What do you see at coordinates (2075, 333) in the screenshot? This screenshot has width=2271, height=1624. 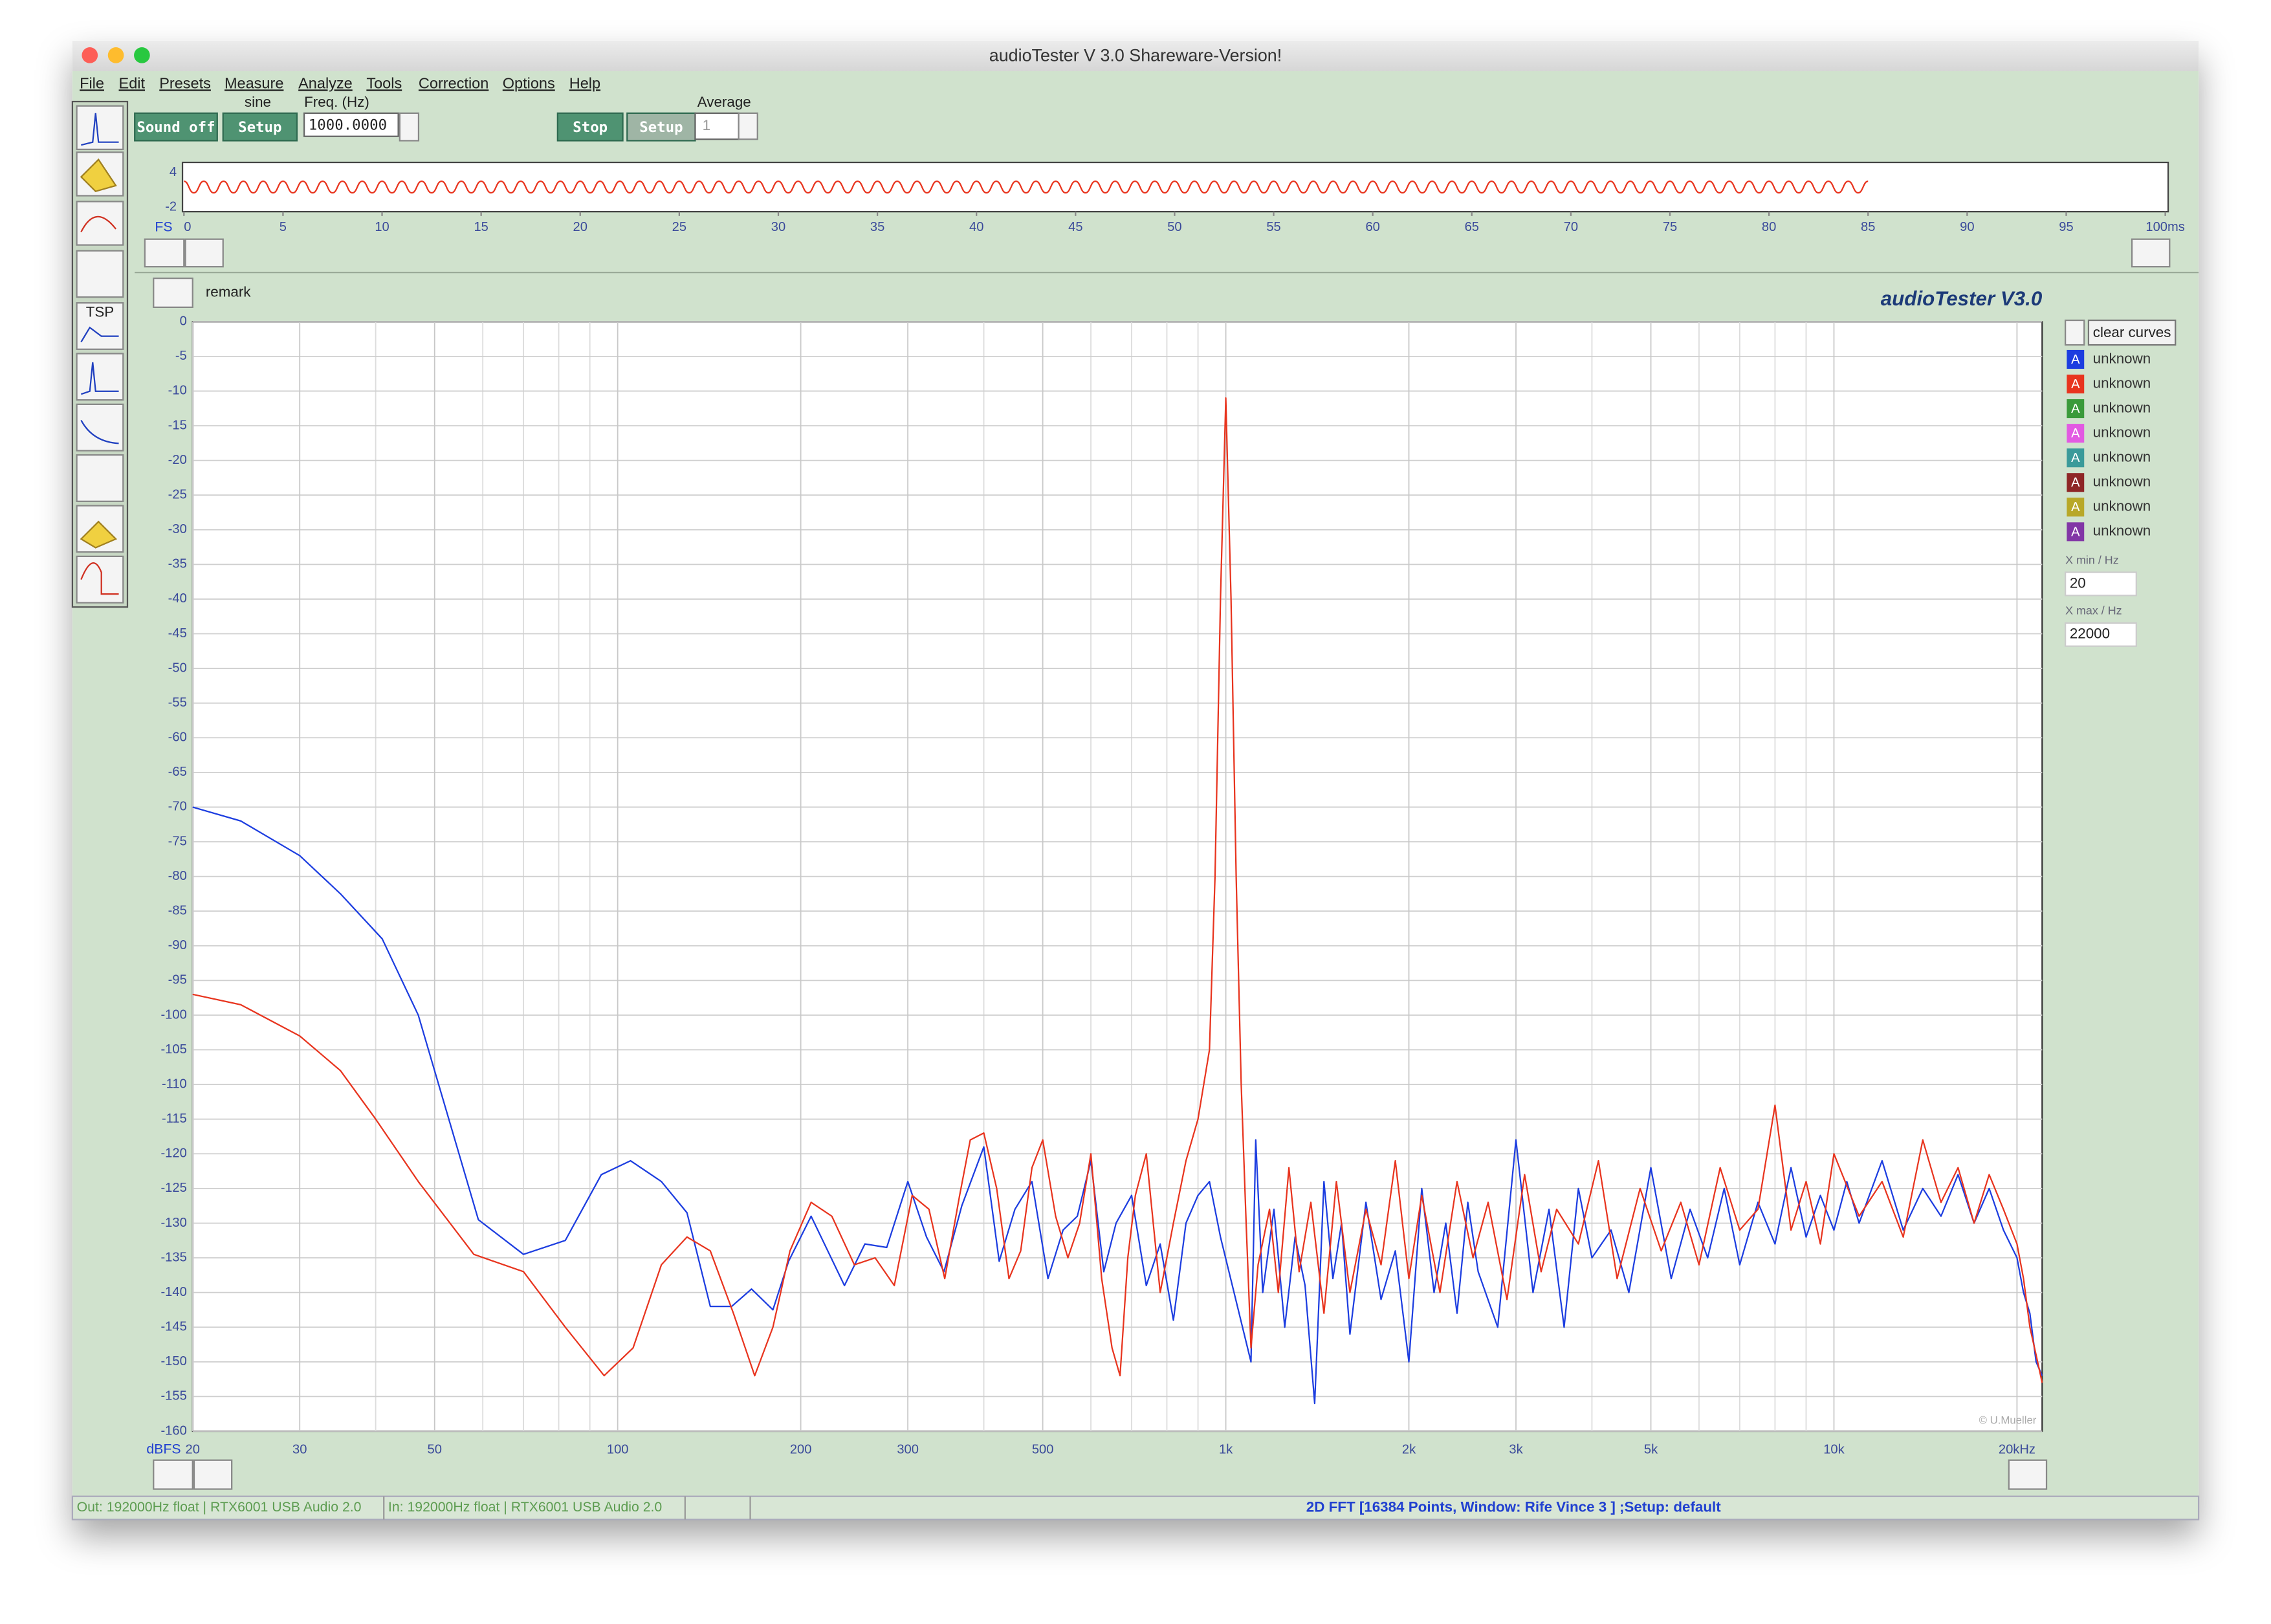 I see `curve-spinner` at bounding box center [2075, 333].